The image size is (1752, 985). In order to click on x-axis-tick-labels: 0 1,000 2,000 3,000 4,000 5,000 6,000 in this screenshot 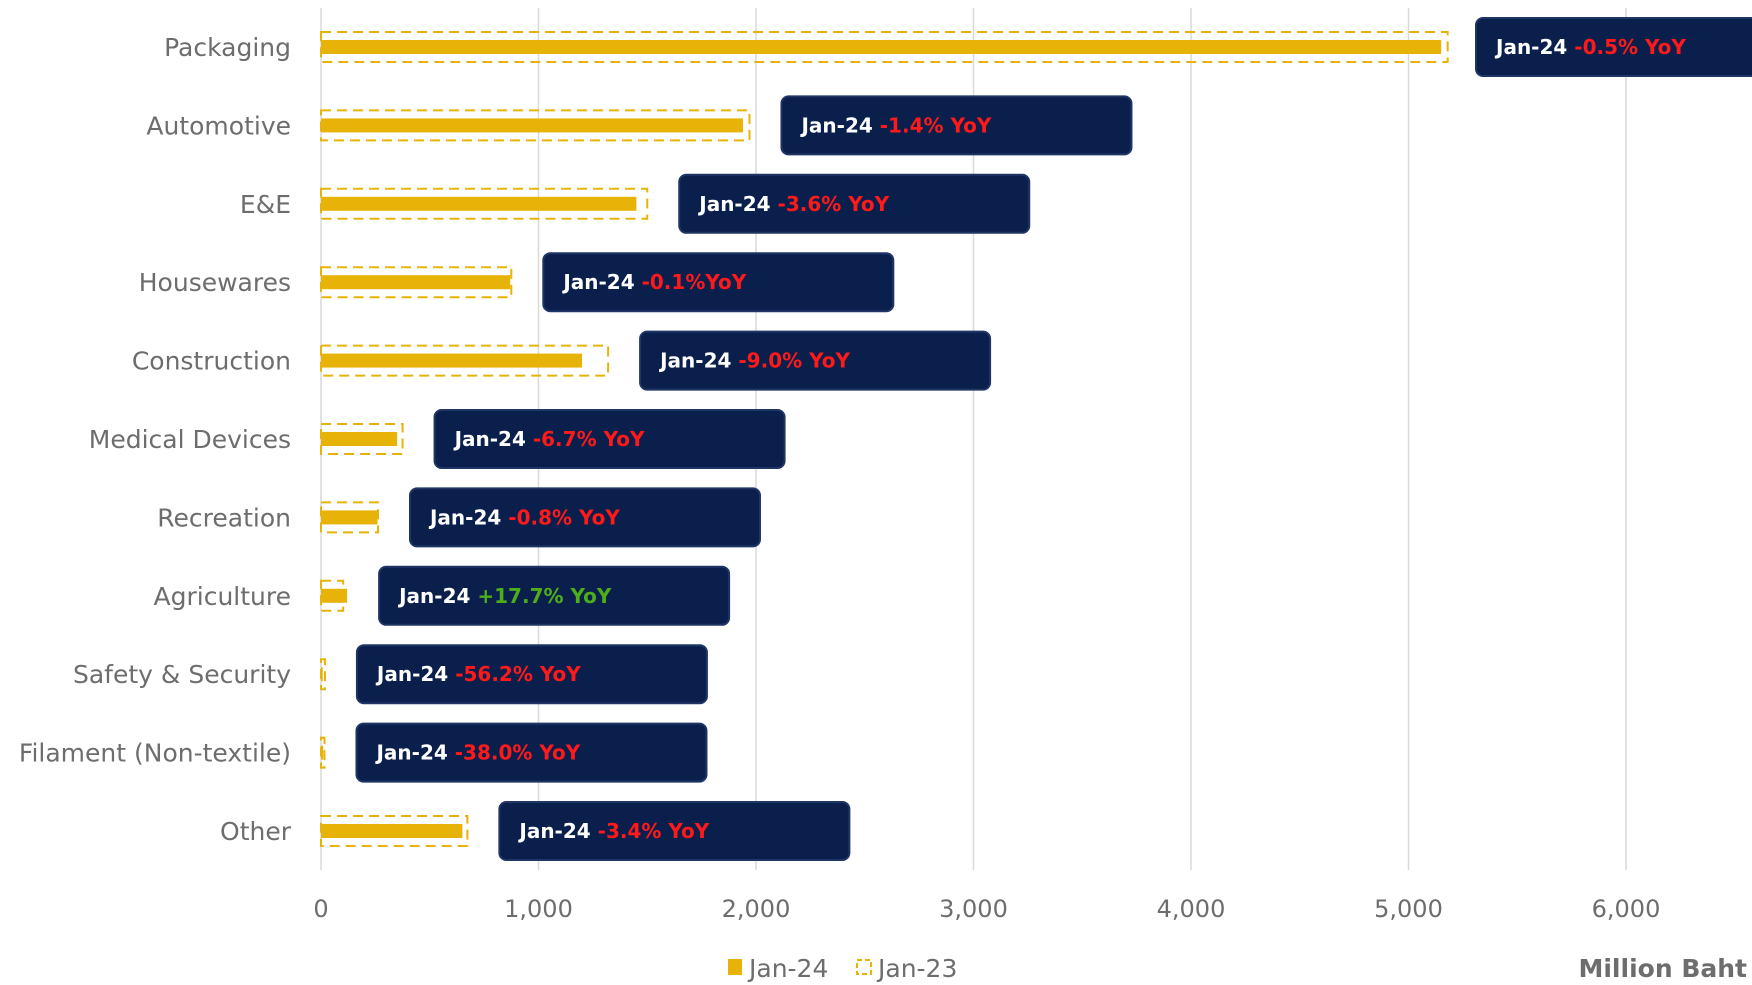, I will do `click(986, 909)`.